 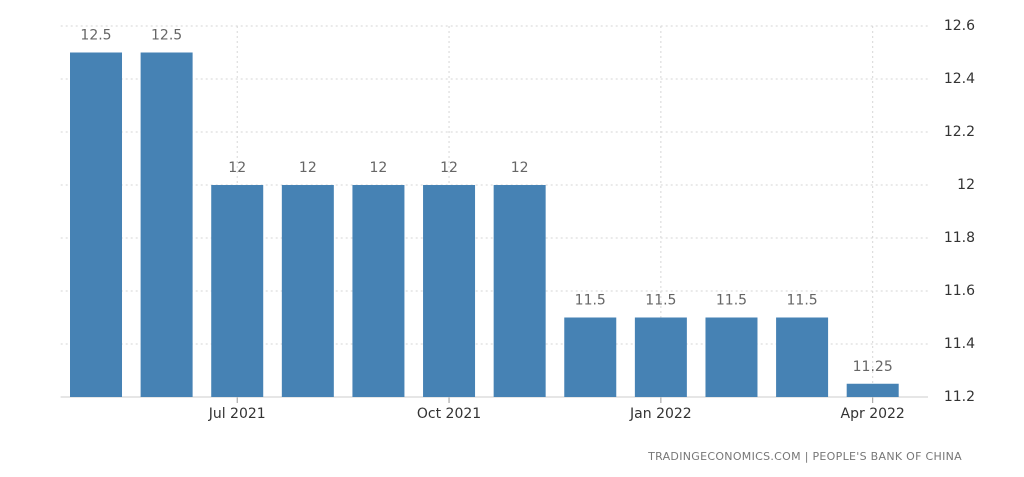 I want to click on x-tick-label: Jan 2022, so click(x=660, y=414).